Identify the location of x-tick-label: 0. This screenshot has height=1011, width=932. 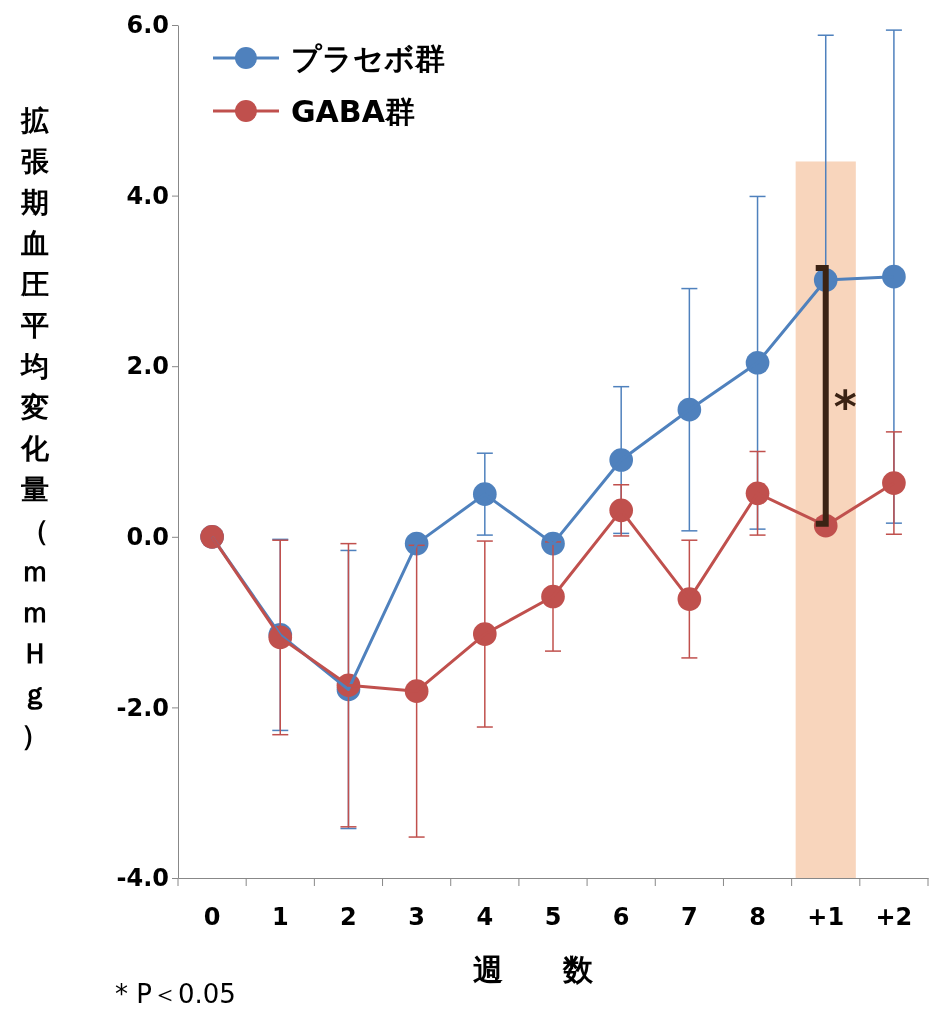
(212, 917).